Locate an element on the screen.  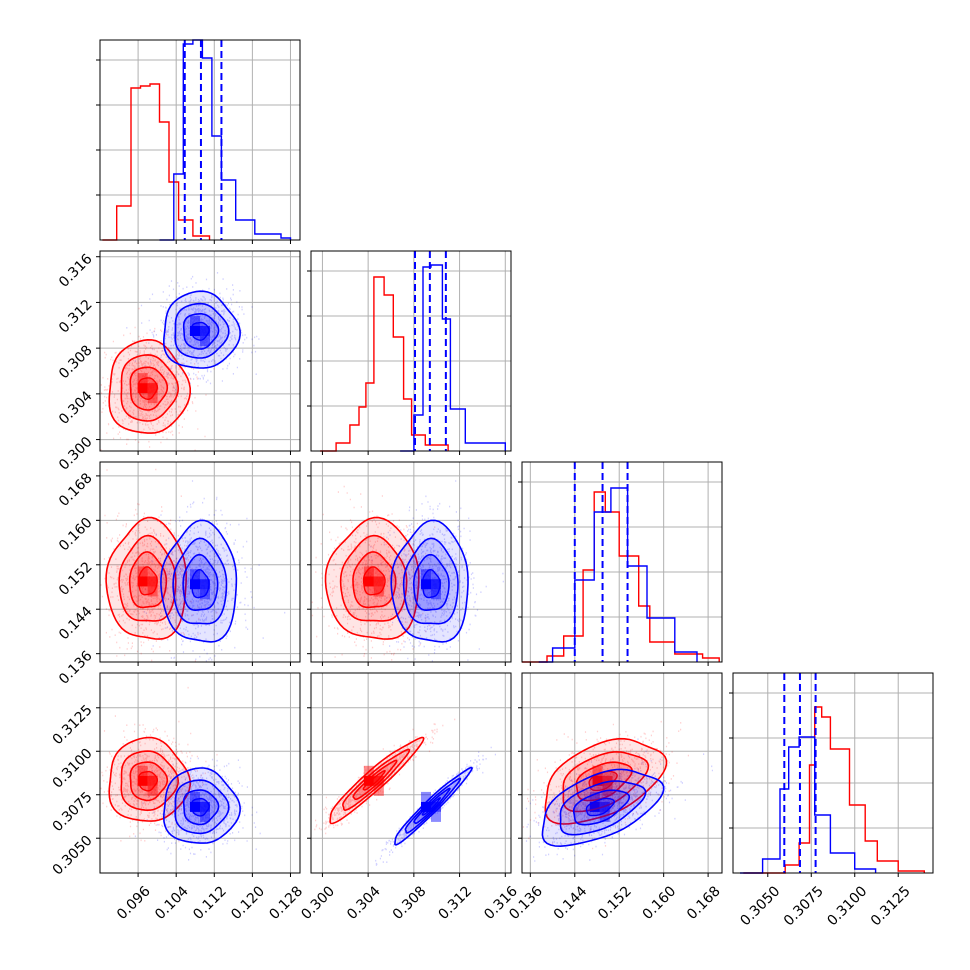
red-scatter is located at coordinates (159, 764).